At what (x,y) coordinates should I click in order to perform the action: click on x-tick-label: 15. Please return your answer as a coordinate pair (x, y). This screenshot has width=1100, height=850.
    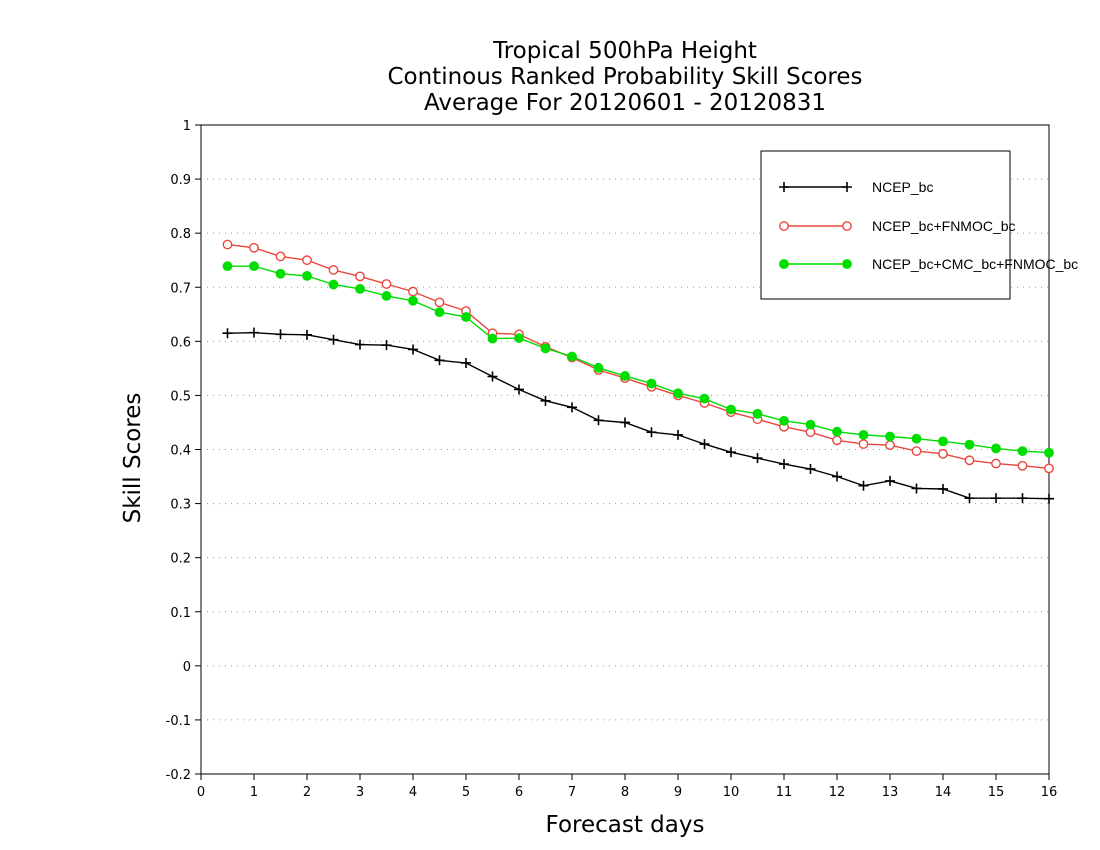
    Looking at the image, I should click on (996, 792).